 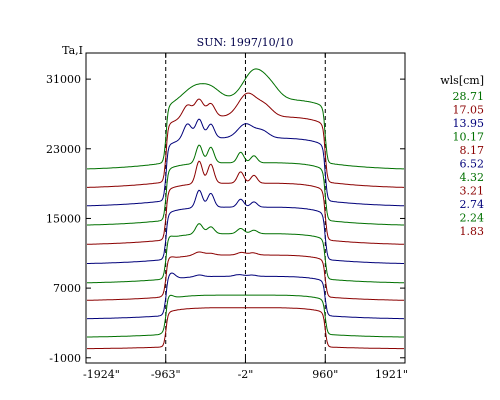 What do you see at coordinates (65, 358) in the screenshot?
I see `y-tick-label: -1000` at bounding box center [65, 358].